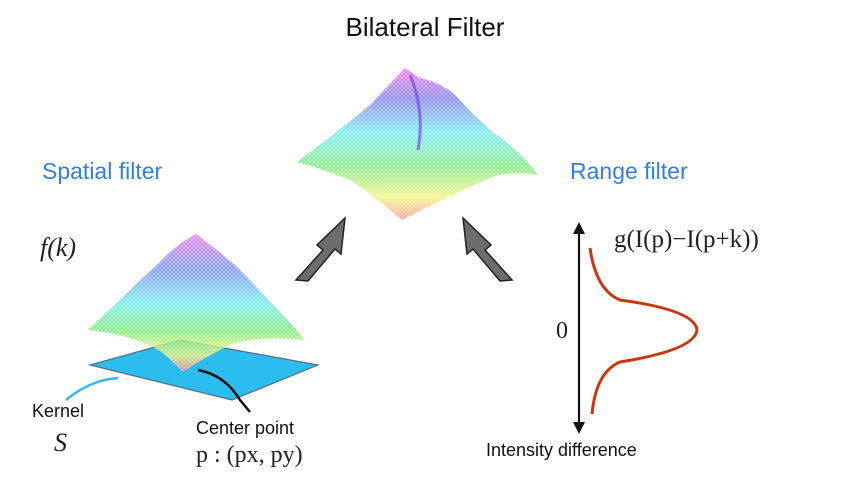  I want to click on kernel-symbol: S, so click(60, 442).